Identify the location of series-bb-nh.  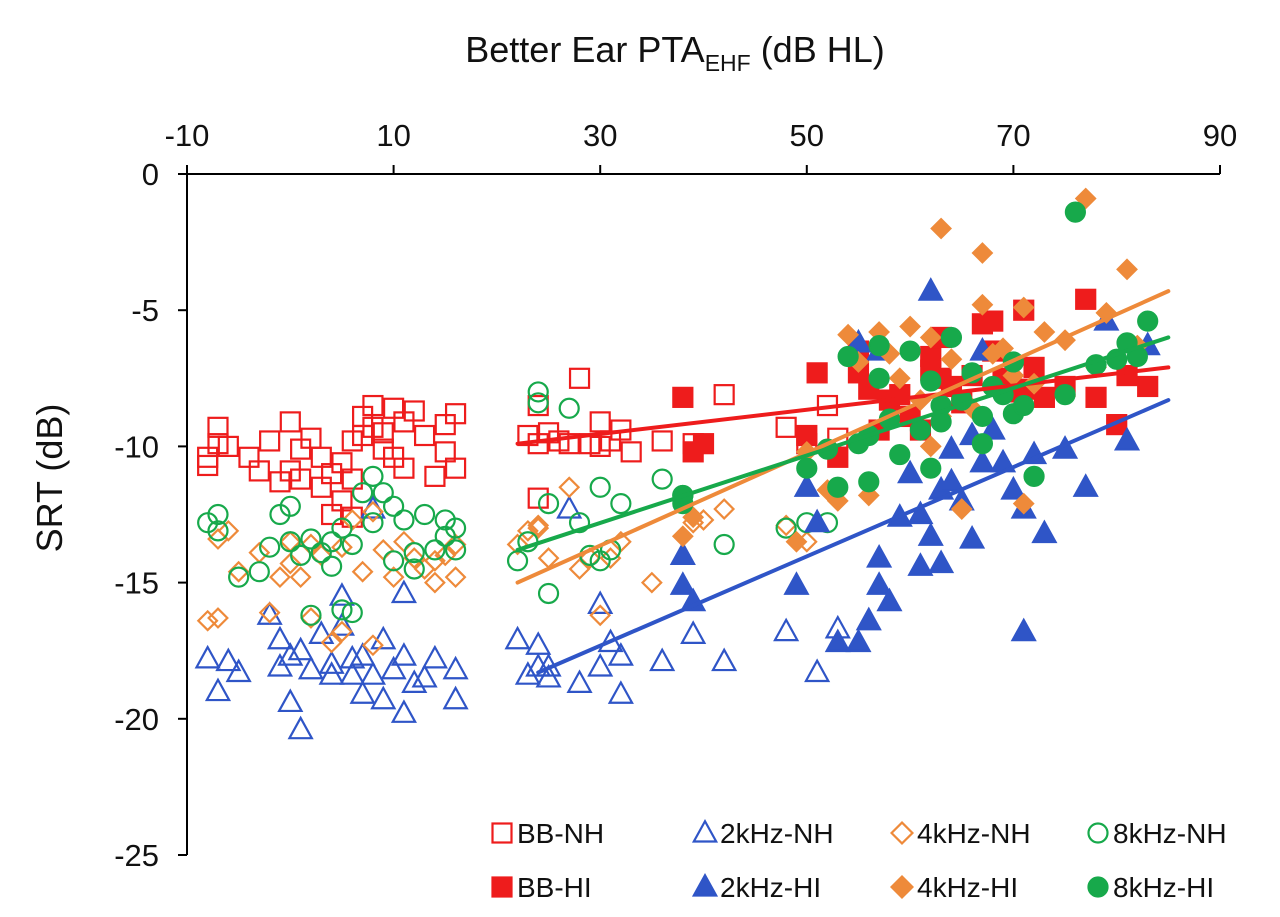
(523, 447).